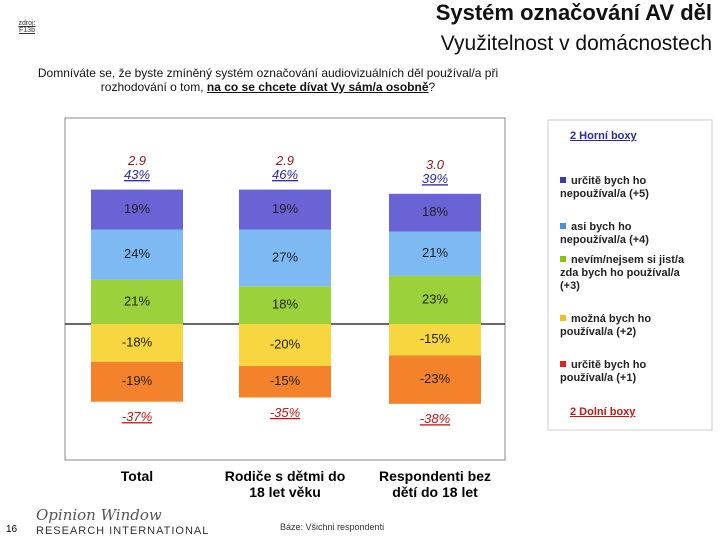 This screenshot has height=540, width=720. Describe the element at coordinates (435, 178) in the screenshot. I see `top-box-label: 39%` at that location.